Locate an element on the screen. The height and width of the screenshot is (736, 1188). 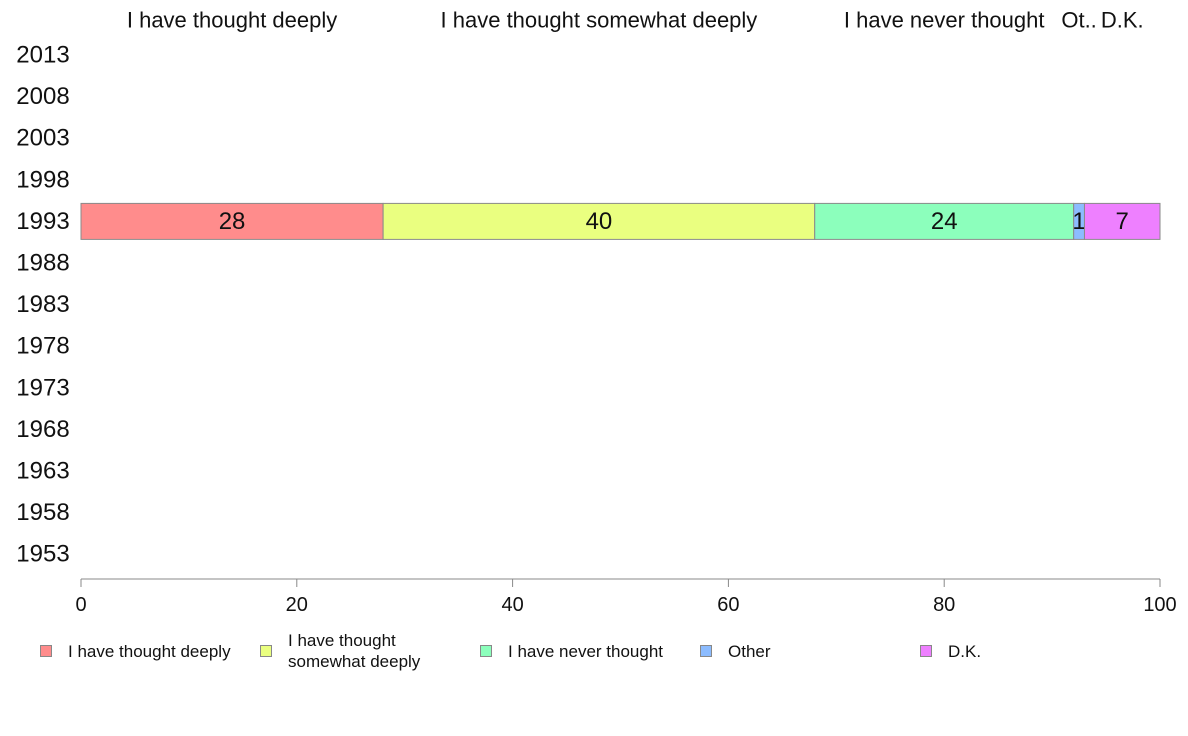
x-tick-label: 0 is located at coordinates (80, 605).